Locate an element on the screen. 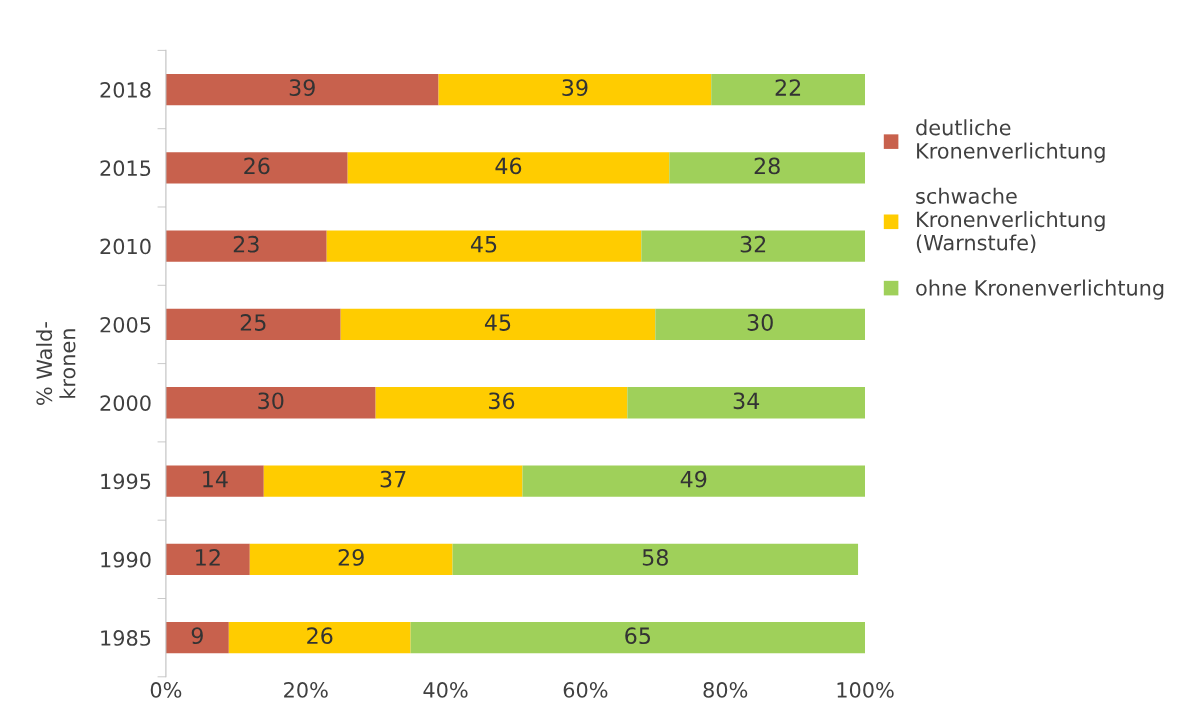 The height and width of the screenshot is (720, 1185). data-label: 37 is located at coordinates (393, 479).